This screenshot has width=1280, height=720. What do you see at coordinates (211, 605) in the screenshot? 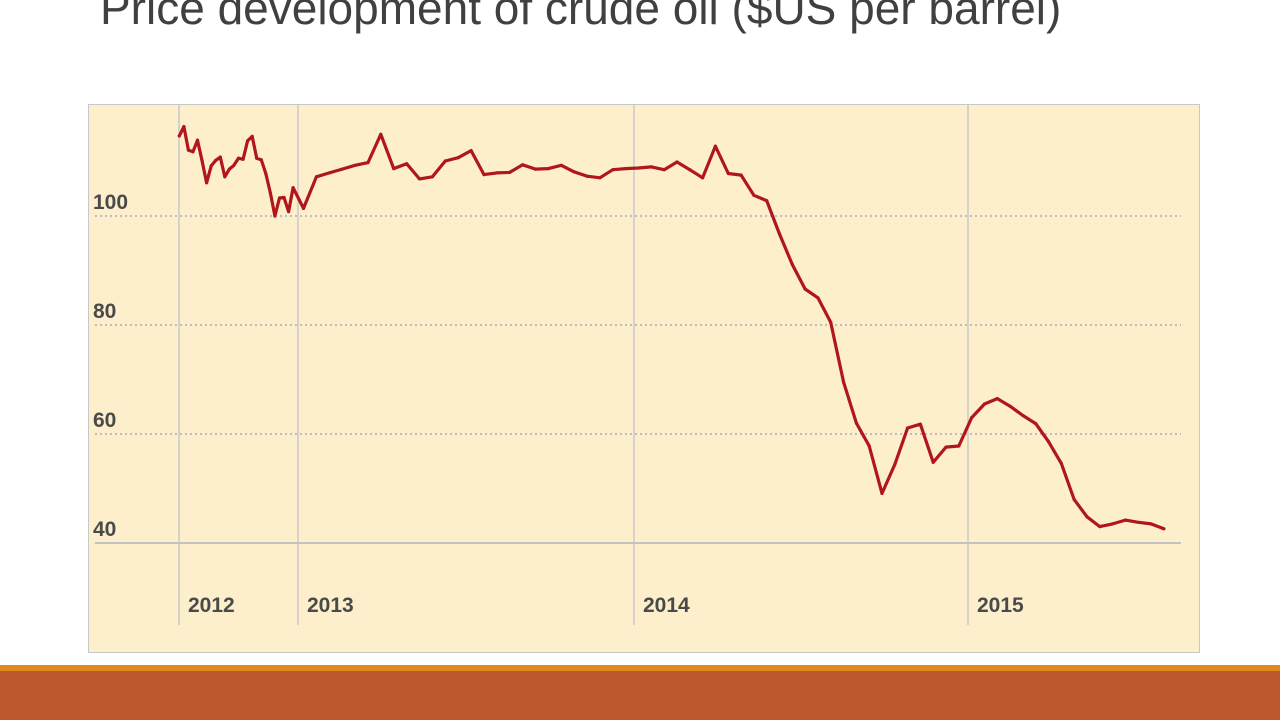
I see `x-tick-label-2012: 2012` at bounding box center [211, 605].